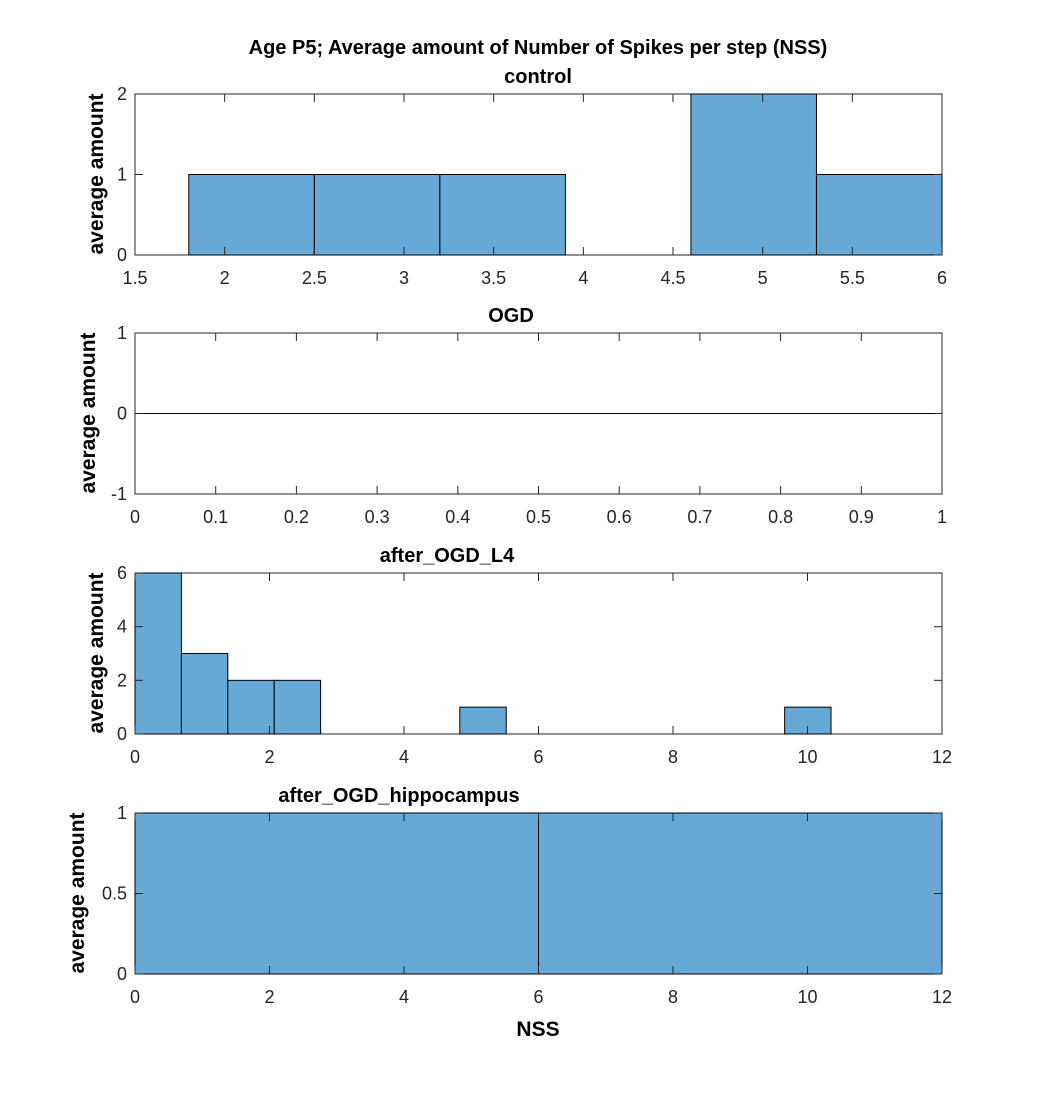  What do you see at coordinates (119, 494) in the screenshot?
I see `y-tick-label: -1` at bounding box center [119, 494].